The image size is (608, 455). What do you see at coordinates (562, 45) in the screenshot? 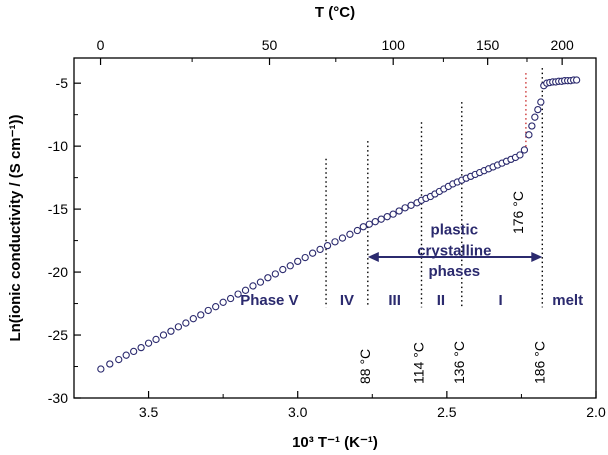
I see `top-tick-label: 200` at bounding box center [562, 45].